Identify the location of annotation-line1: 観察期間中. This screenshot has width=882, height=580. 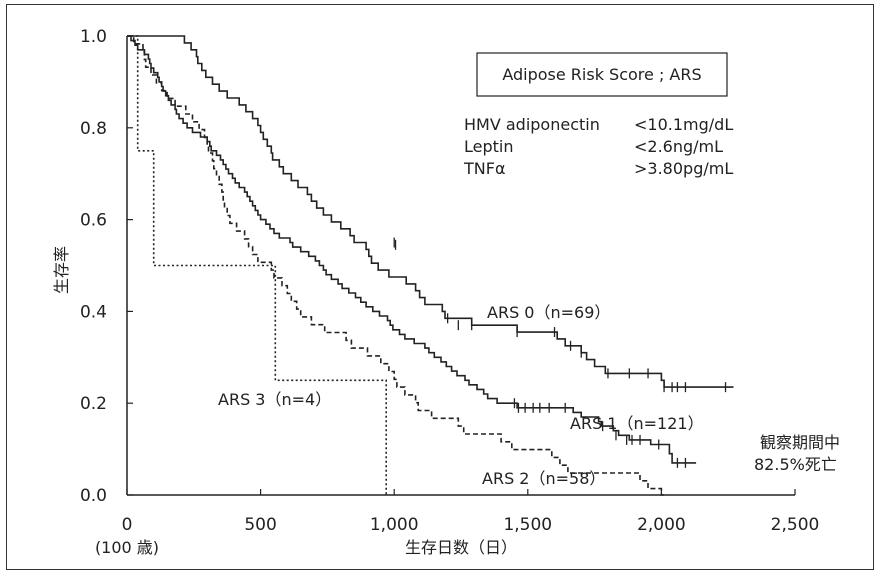
(800, 442).